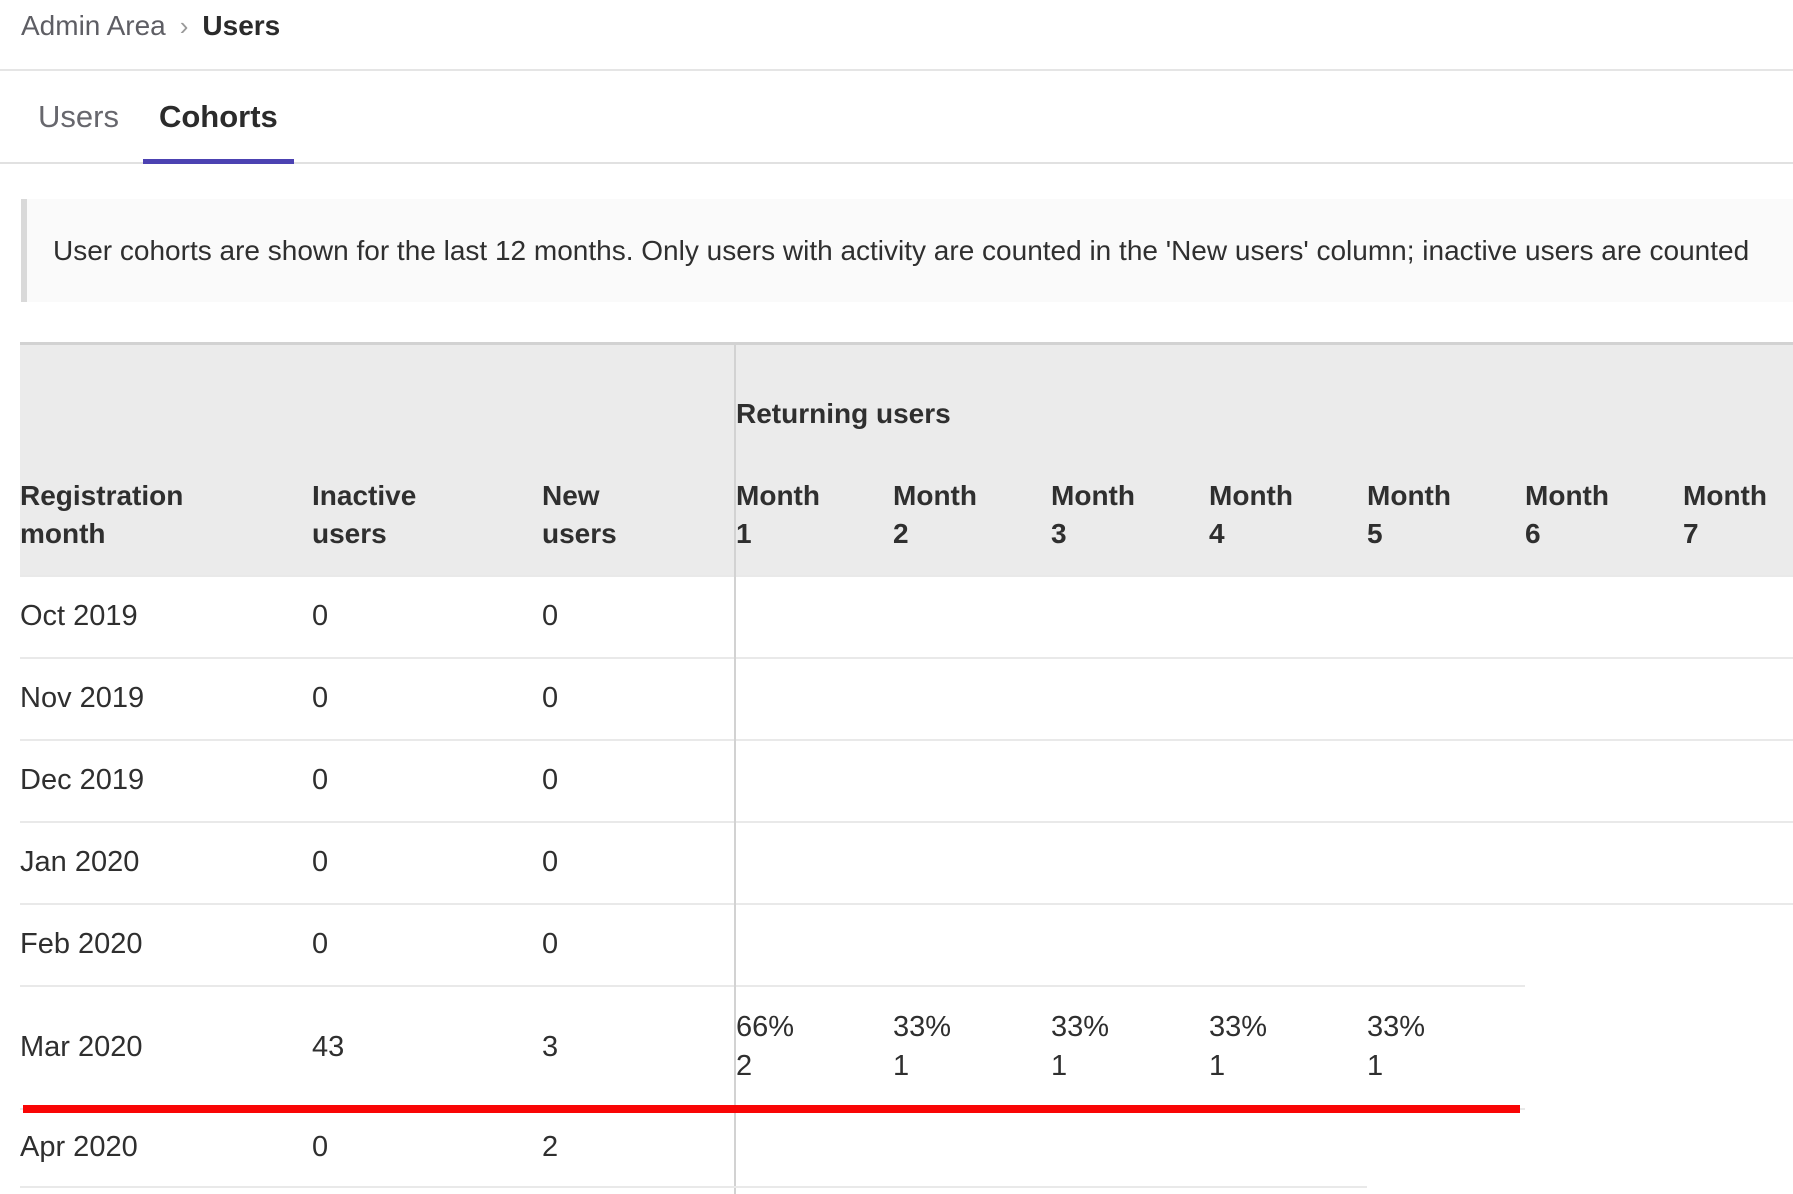 This screenshot has width=1793, height=1194. I want to click on column-header-inactive-users: Inactive users, so click(427, 515).